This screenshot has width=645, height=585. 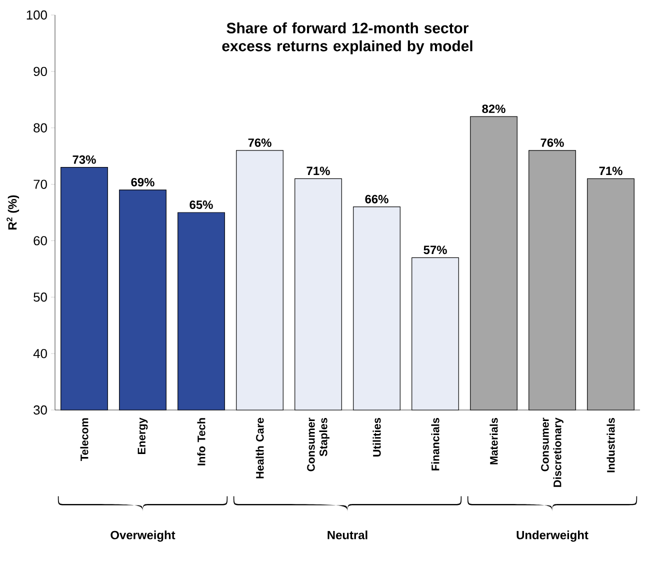 I want to click on text: Underweight, so click(x=552, y=536).